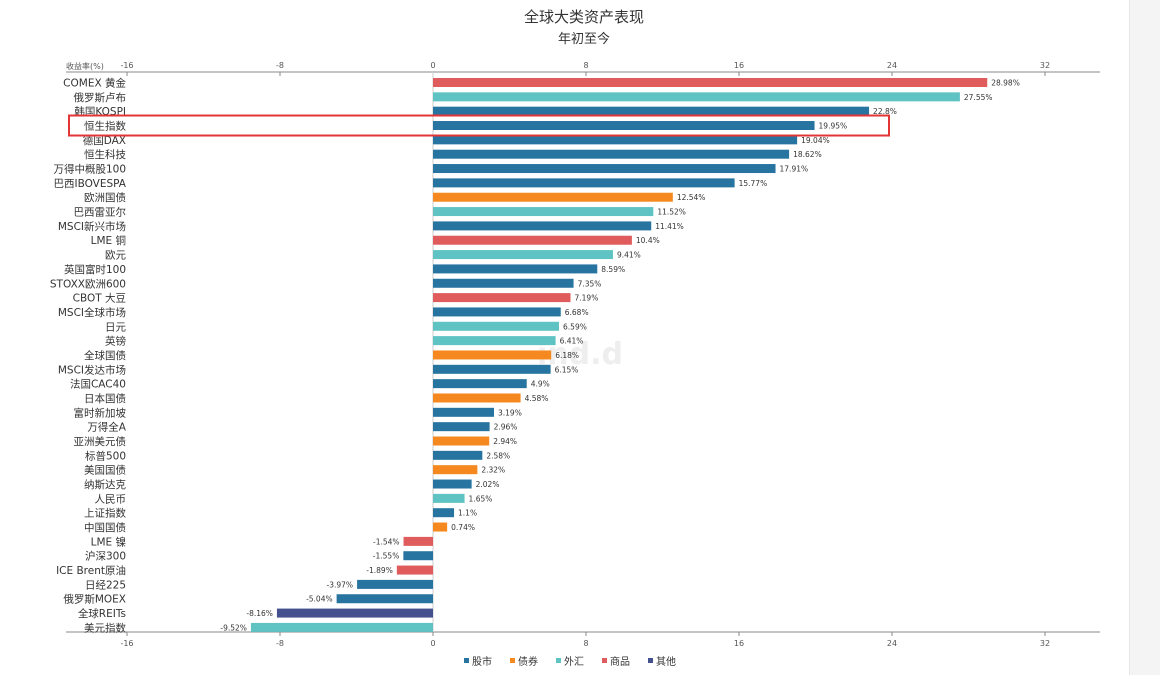 The image size is (1160, 679). Describe the element at coordinates (105, 398) in the screenshot. I see `category-label: 日本国债` at that location.